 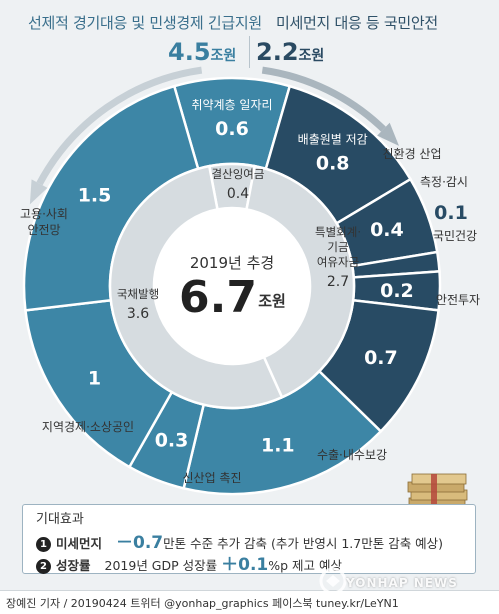 I want to click on footer-bar, so click(x=249, y=602).